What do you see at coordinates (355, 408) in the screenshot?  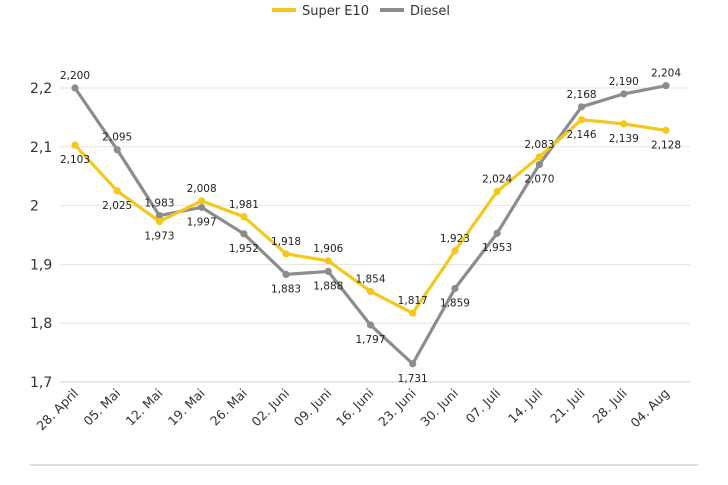 I see `x-tick-label: 16. Juni` at bounding box center [355, 408].